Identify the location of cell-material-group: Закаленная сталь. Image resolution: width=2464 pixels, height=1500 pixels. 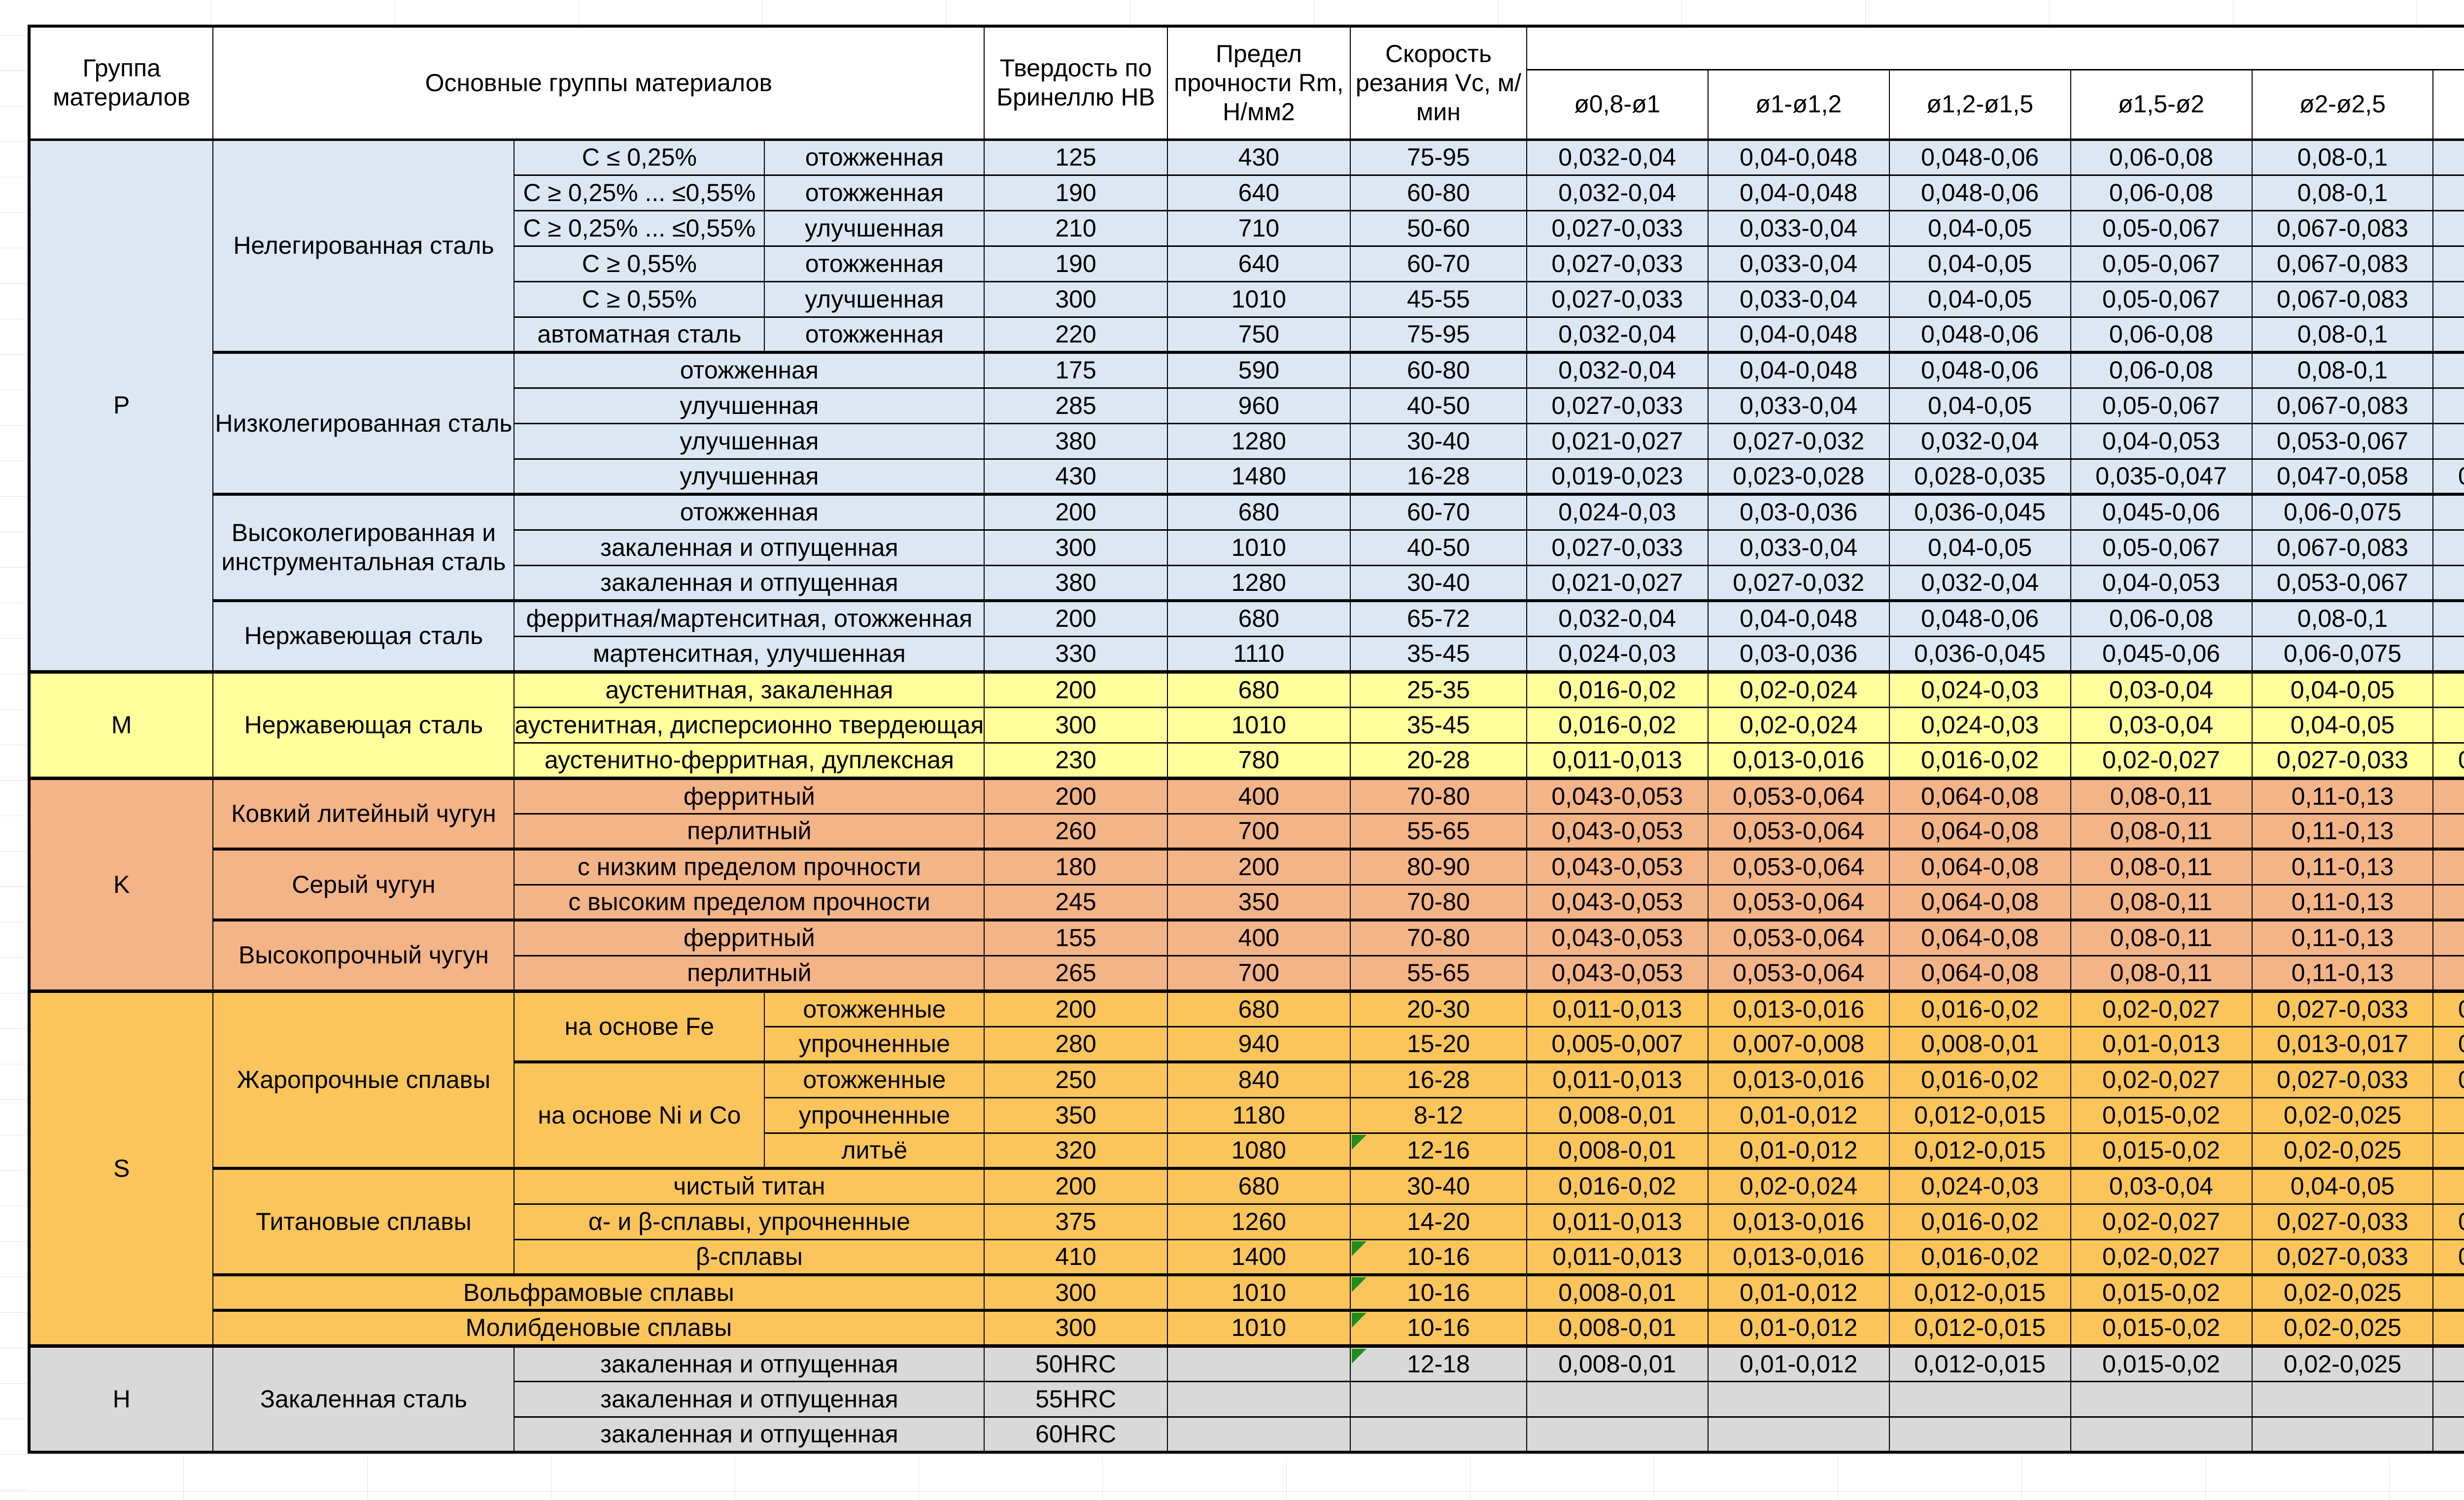
(363, 1398).